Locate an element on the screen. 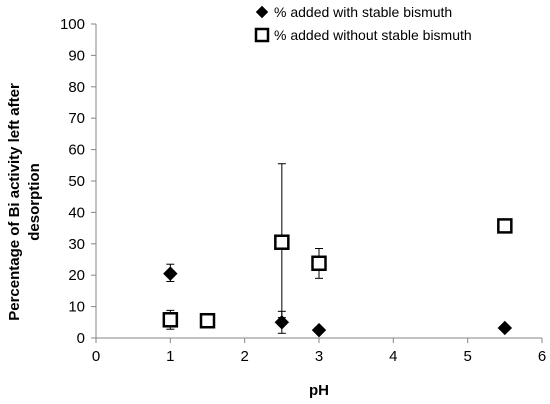  legend-marker-diamond-icon is located at coordinates (262, 12).